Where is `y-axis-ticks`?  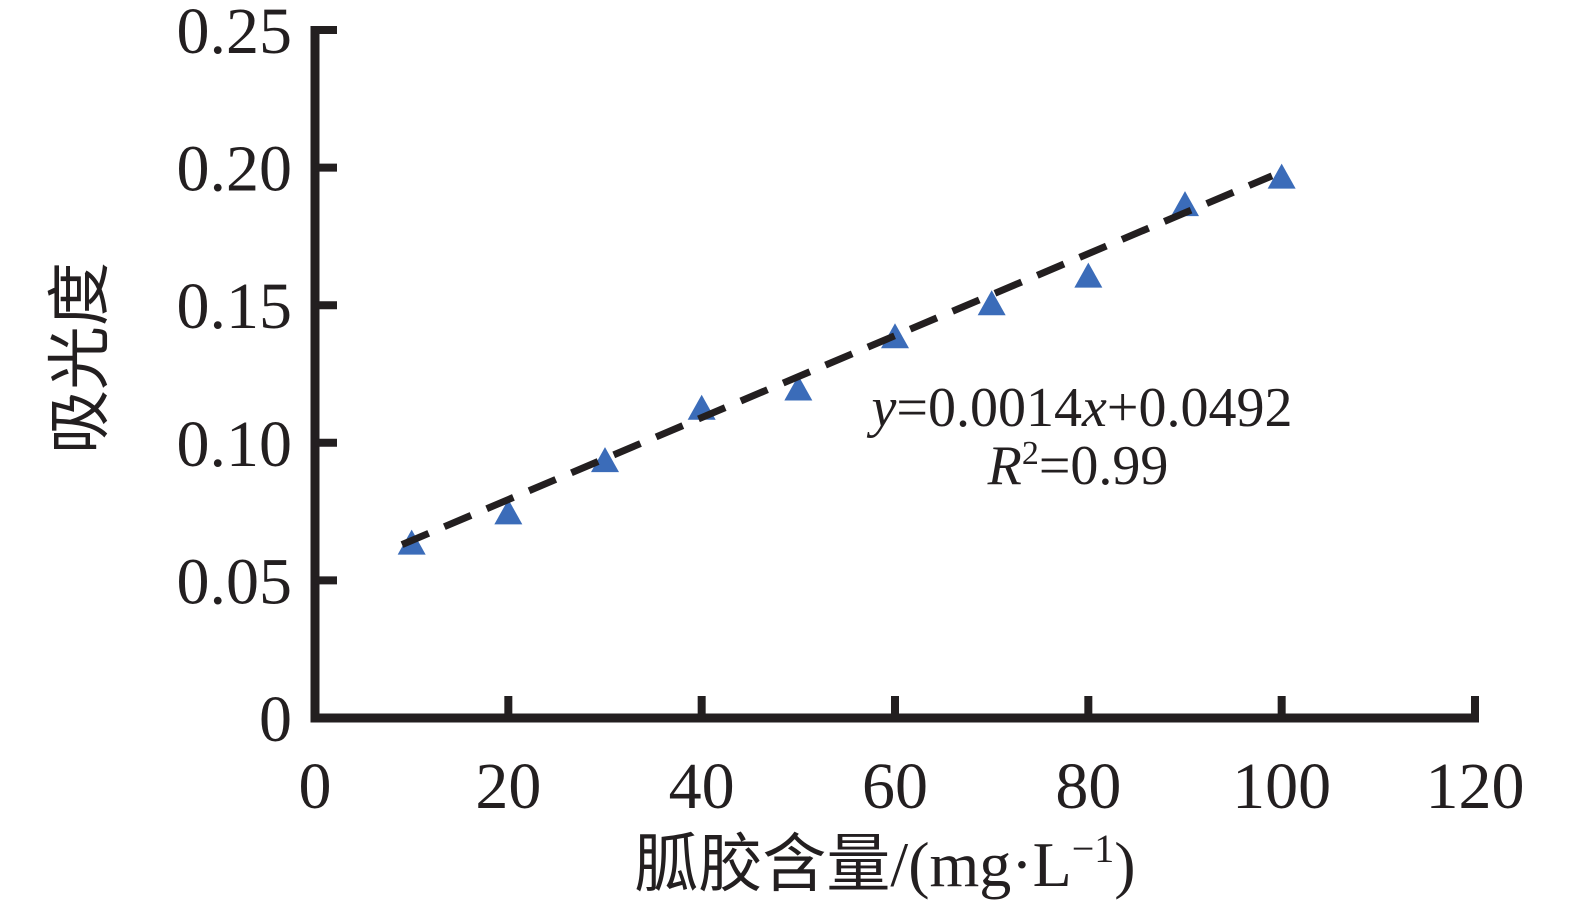
y-axis-ticks is located at coordinates (326, 305).